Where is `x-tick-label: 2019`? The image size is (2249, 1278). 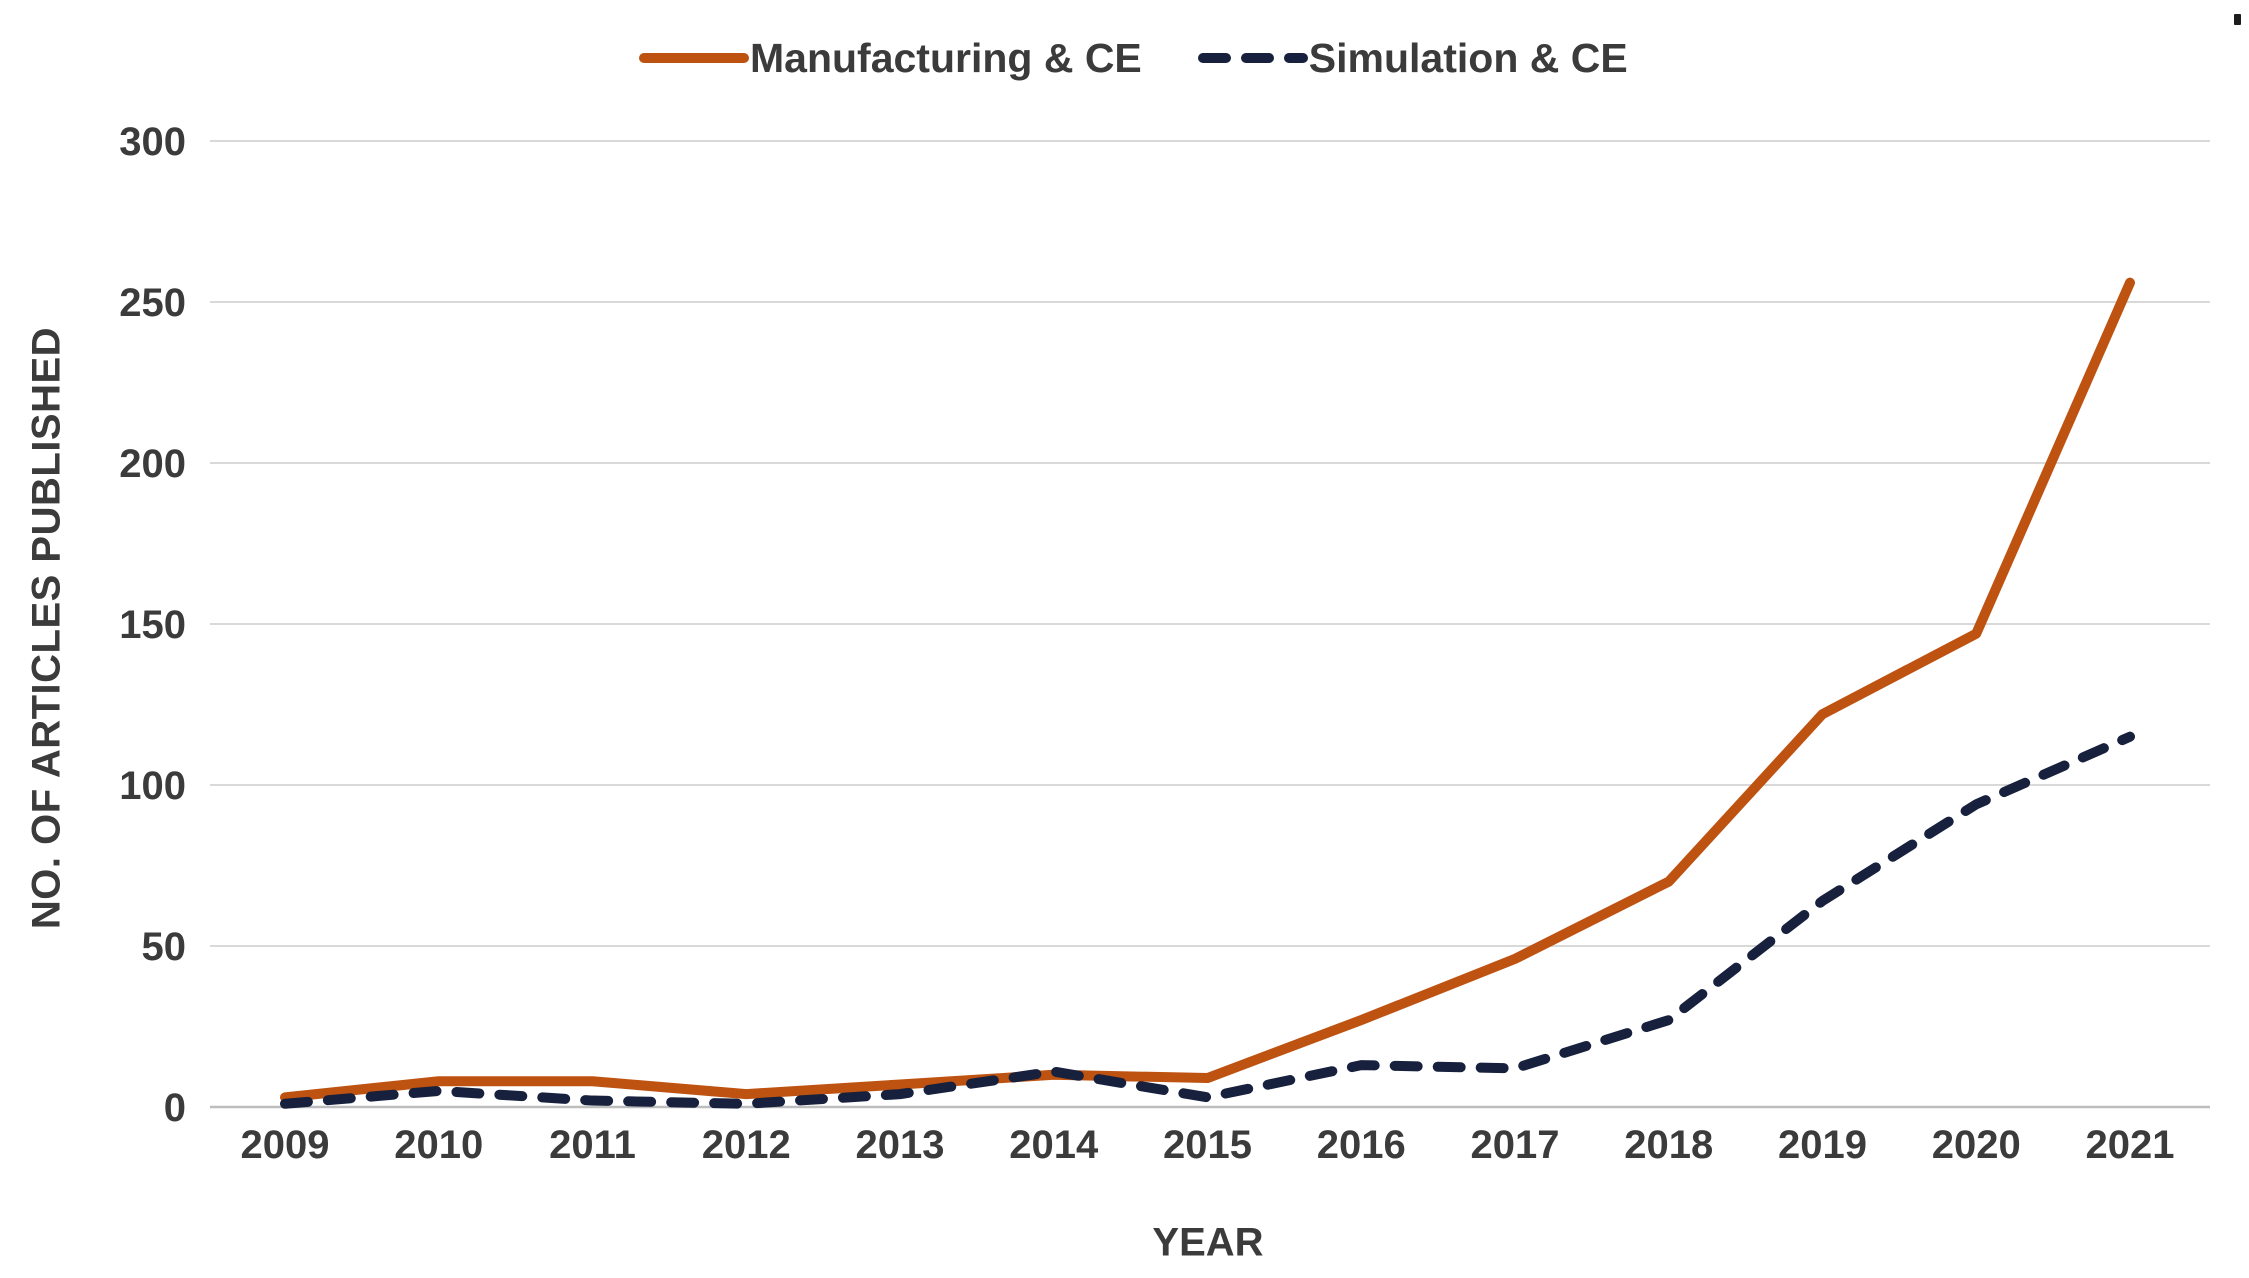 x-tick-label: 2019 is located at coordinates (1822, 1145).